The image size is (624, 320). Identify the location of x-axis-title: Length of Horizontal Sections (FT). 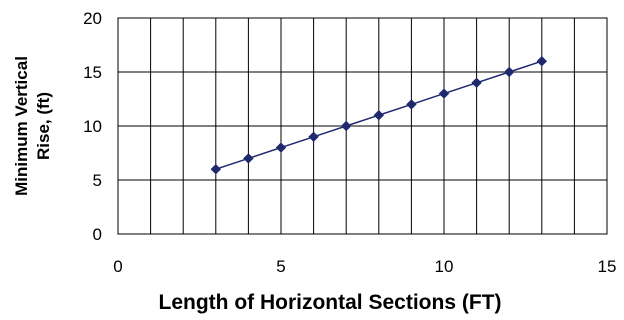
(330, 302).